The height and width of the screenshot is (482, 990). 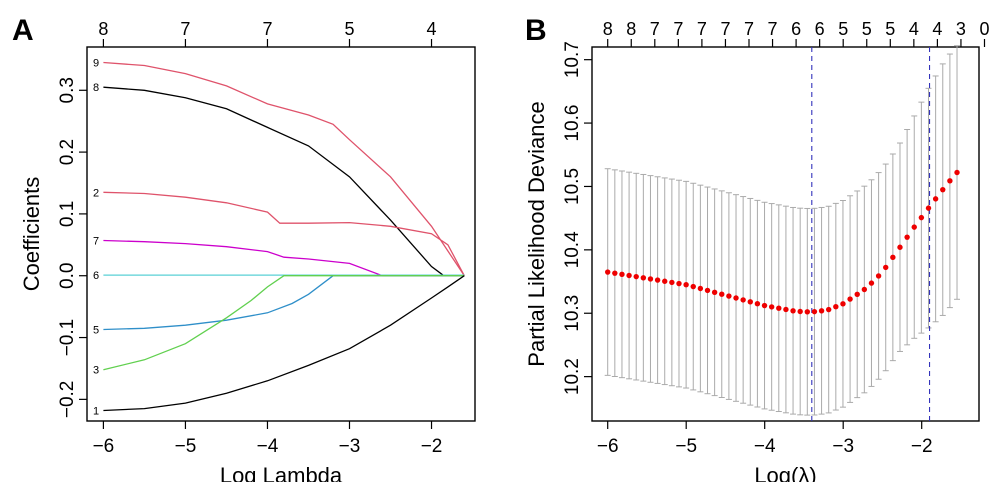 I want to click on panel-a-y-tick-label: −0.1, so click(x=67, y=338).